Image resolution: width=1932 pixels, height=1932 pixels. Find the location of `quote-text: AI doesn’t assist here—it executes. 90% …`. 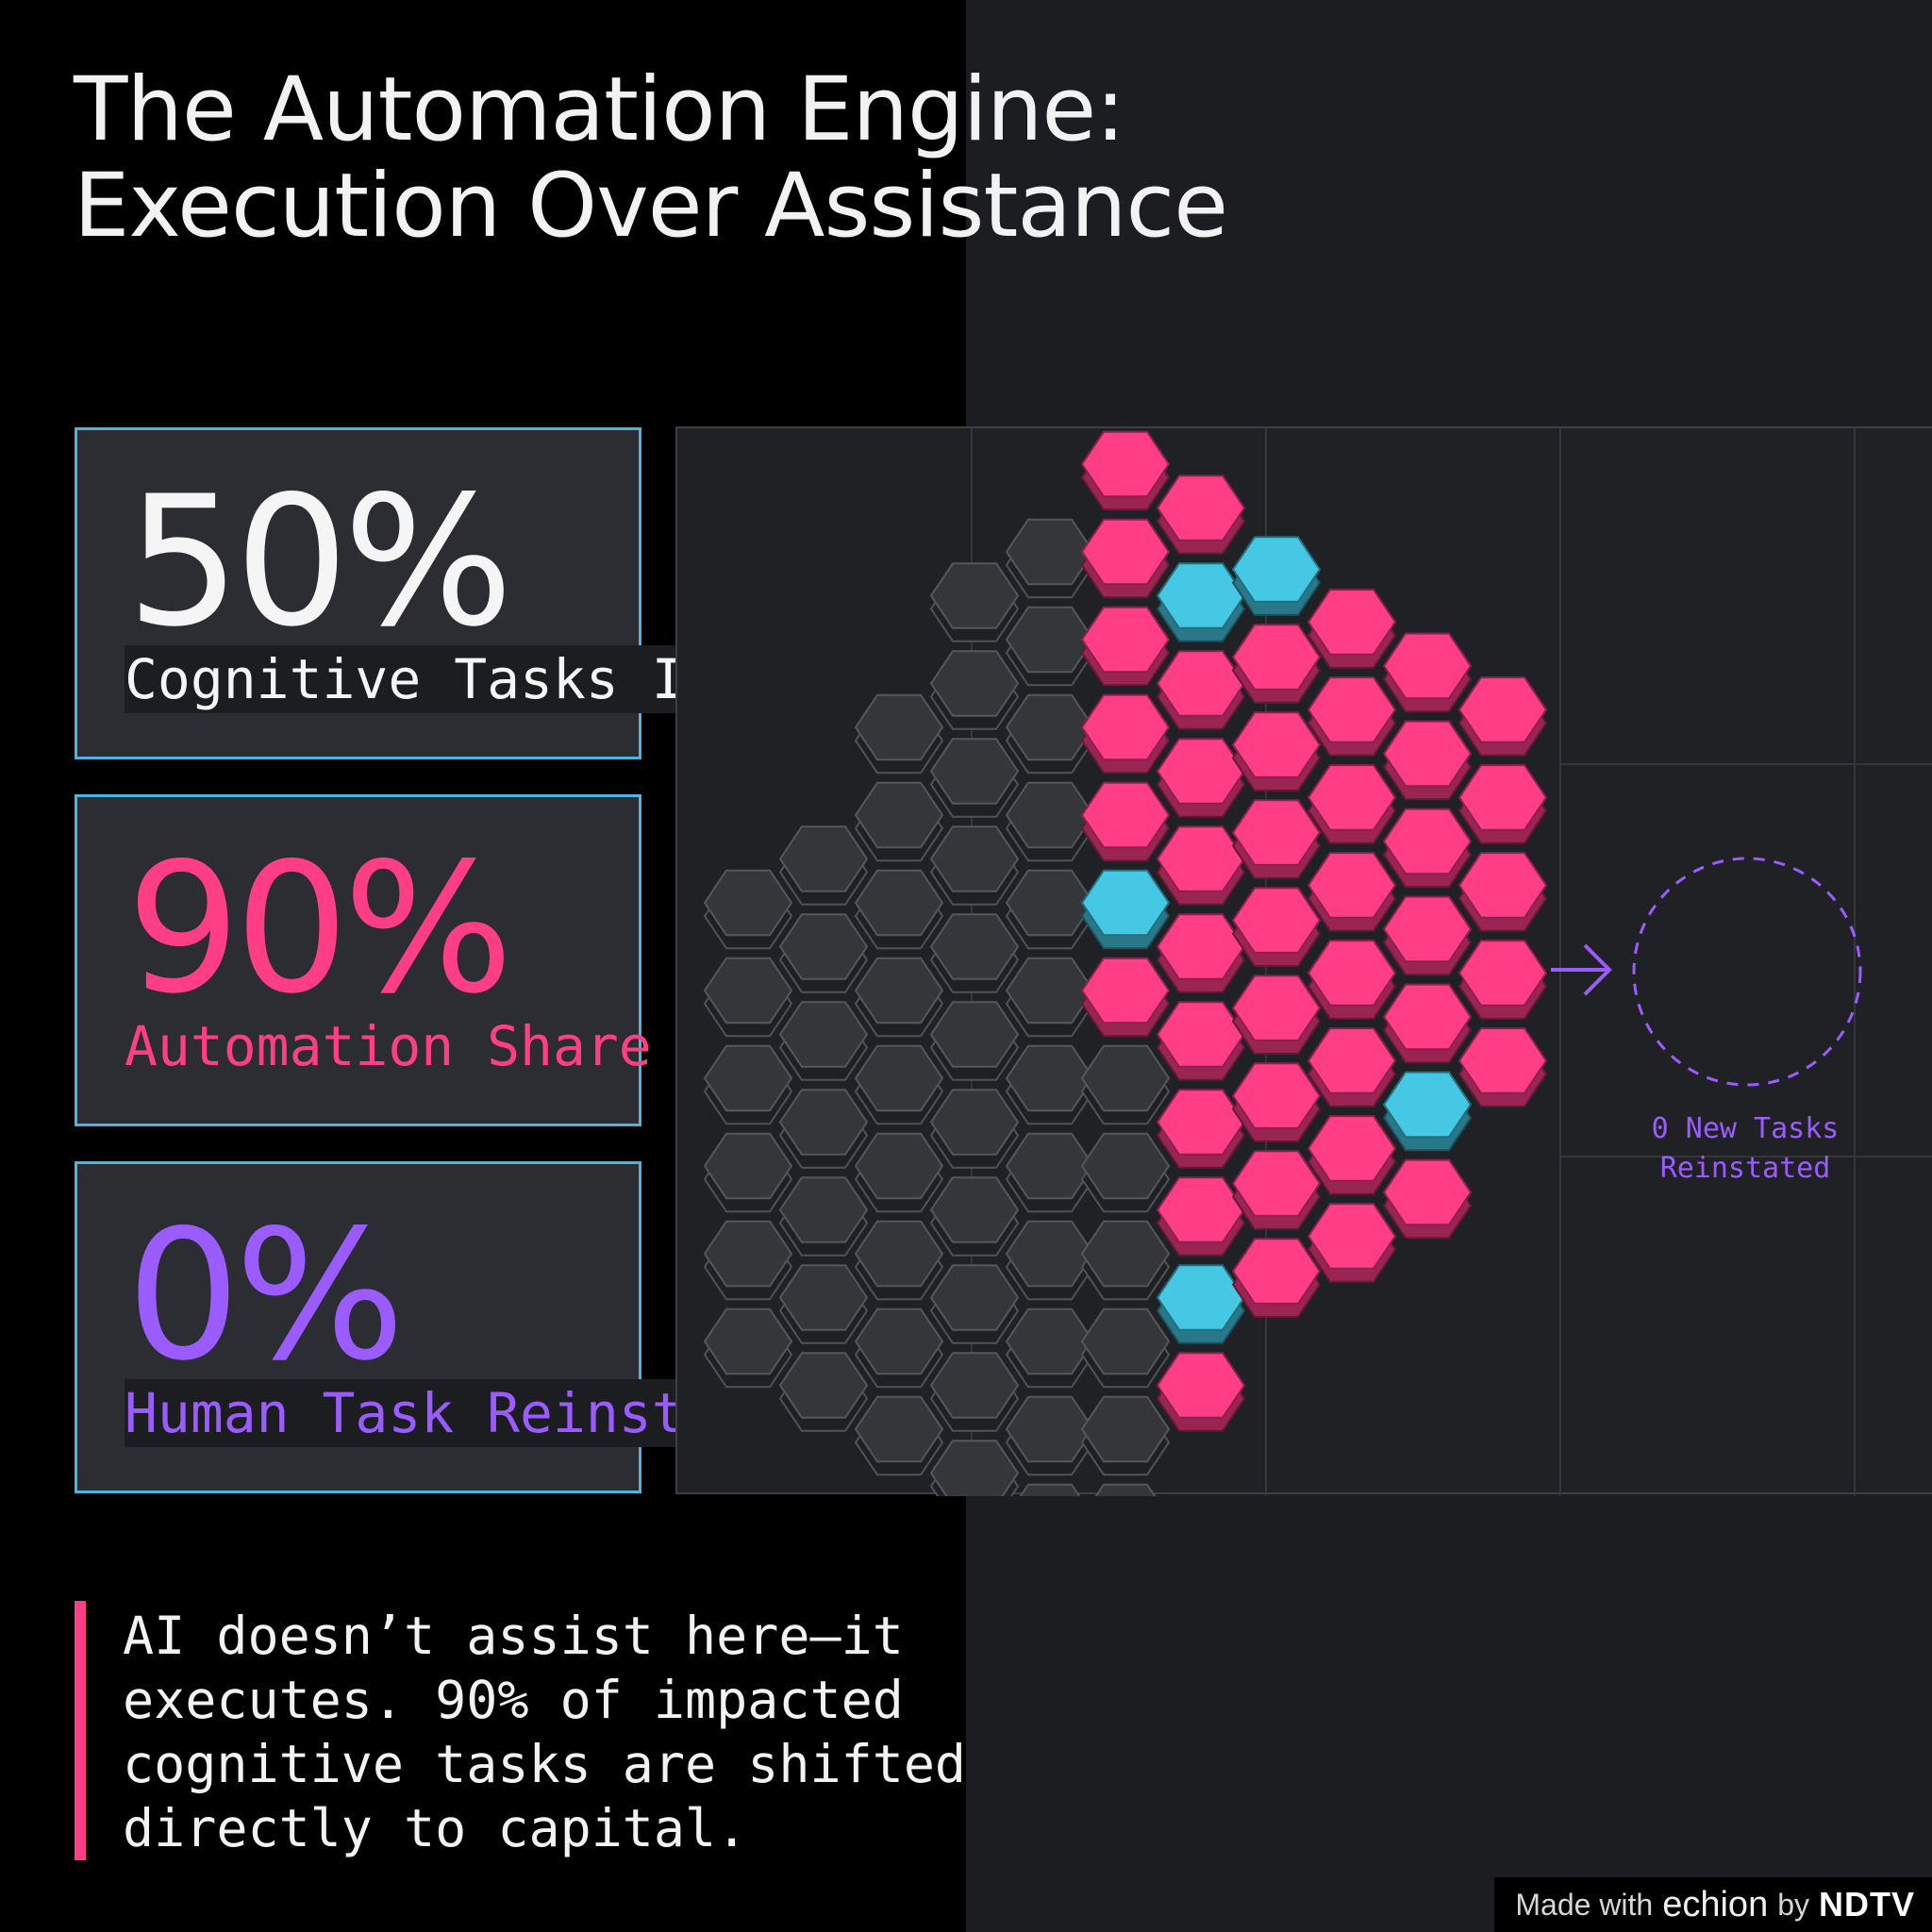

quote-text: AI doesn’t assist here—it executes. 90% … is located at coordinates (545, 1732).